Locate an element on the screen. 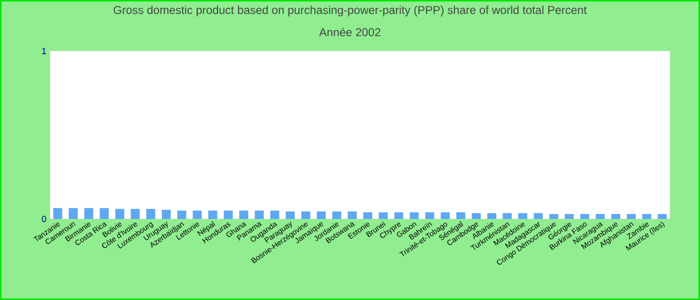  y-tick-label: 0 is located at coordinates (44, 219).